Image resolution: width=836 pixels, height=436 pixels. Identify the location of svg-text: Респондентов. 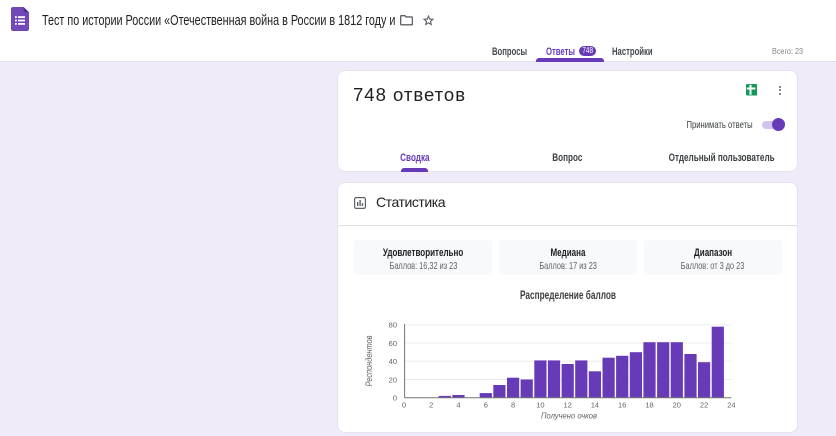
(369, 360).